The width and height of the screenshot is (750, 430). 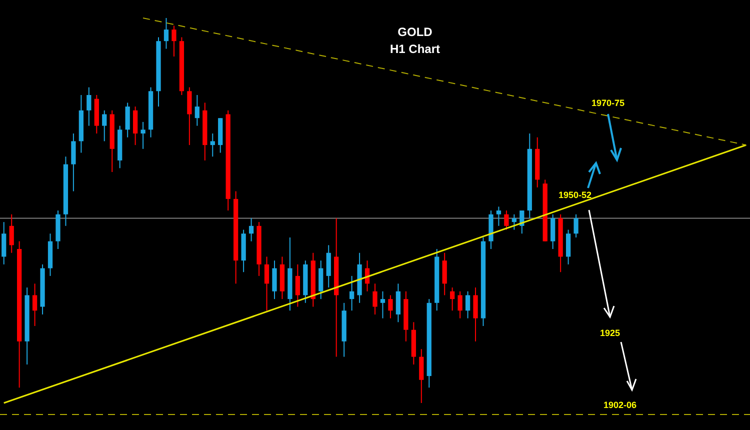 I want to click on annotation: 1925, so click(x=610, y=333).